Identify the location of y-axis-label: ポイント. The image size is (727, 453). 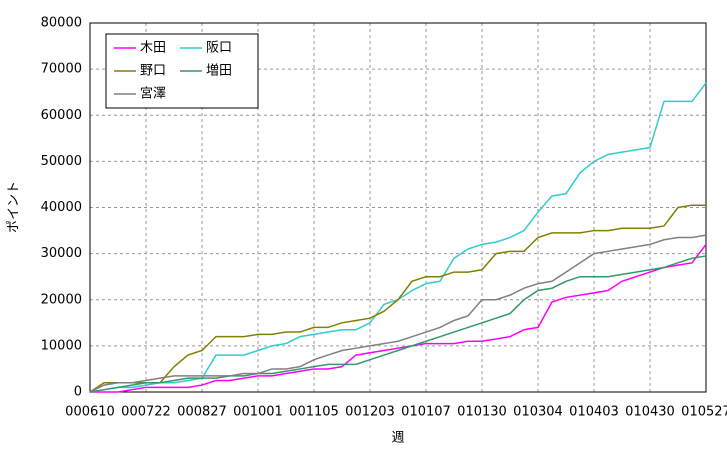
(14, 207).